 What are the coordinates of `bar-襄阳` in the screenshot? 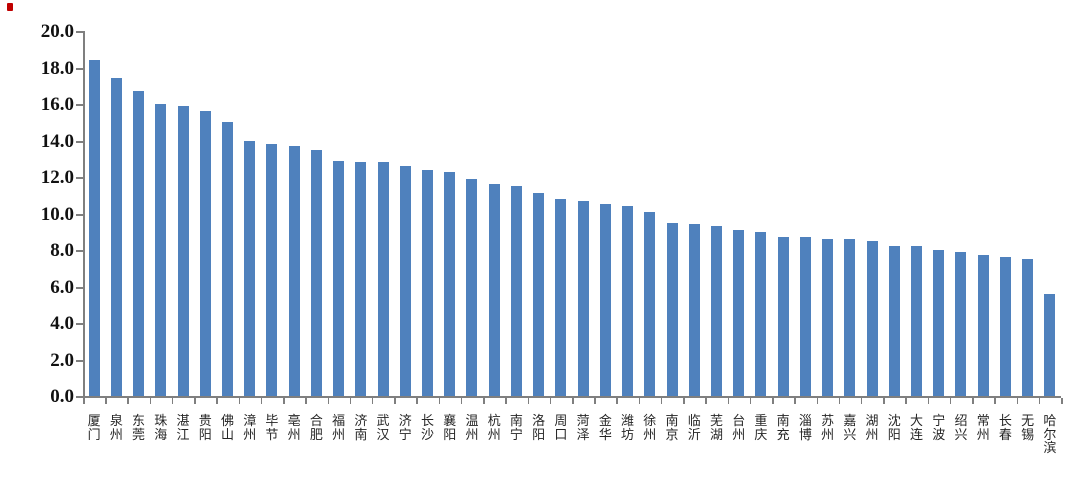 It's located at (450, 283).